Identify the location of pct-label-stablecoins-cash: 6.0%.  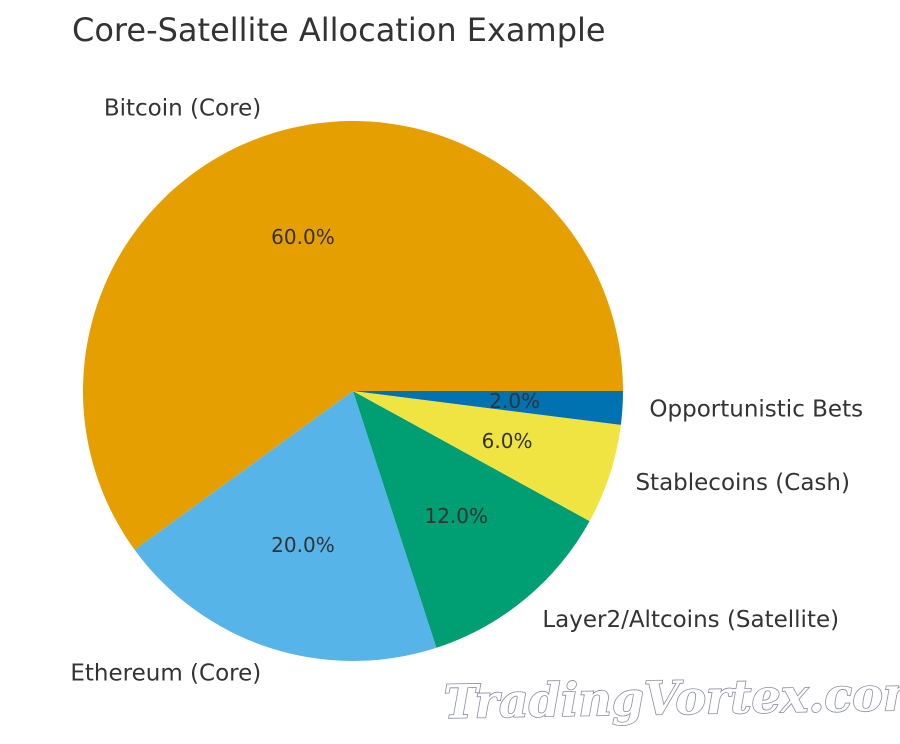
(507, 441).